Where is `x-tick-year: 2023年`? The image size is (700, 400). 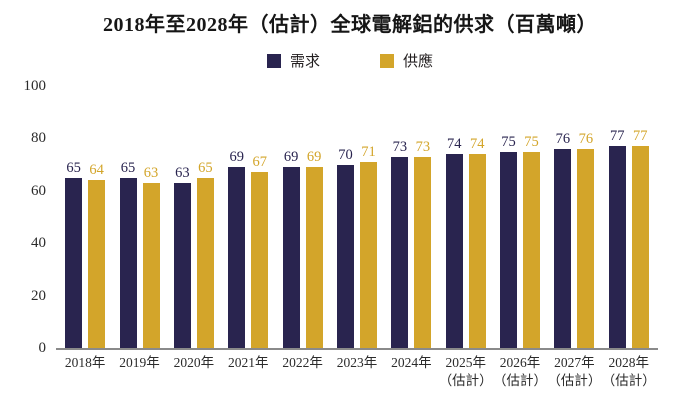 x-tick-year: 2023年 is located at coordinates (357, 362).